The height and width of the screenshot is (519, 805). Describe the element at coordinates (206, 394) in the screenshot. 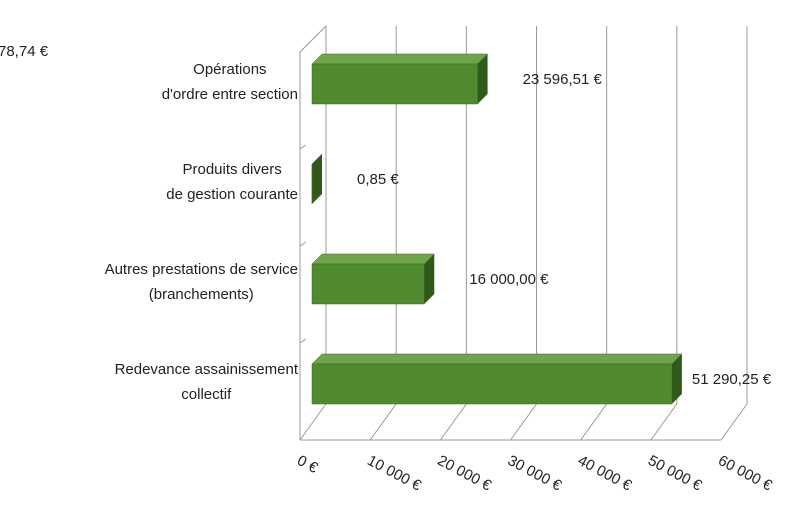

I see `y-tick-label: collectif` at that location.